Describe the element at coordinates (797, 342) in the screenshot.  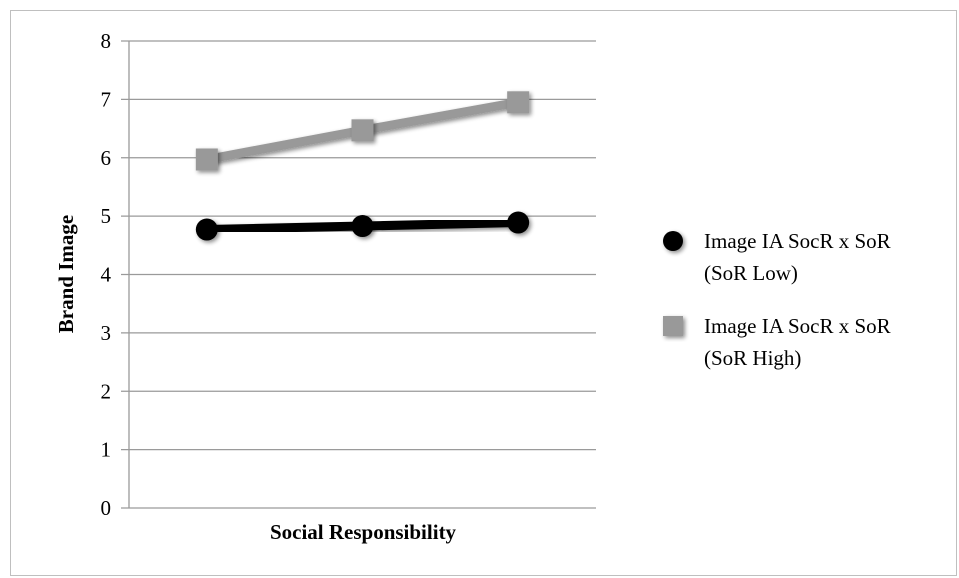
I see `legend-label: Image IA SocR x SoR (SoR High)` at that location.